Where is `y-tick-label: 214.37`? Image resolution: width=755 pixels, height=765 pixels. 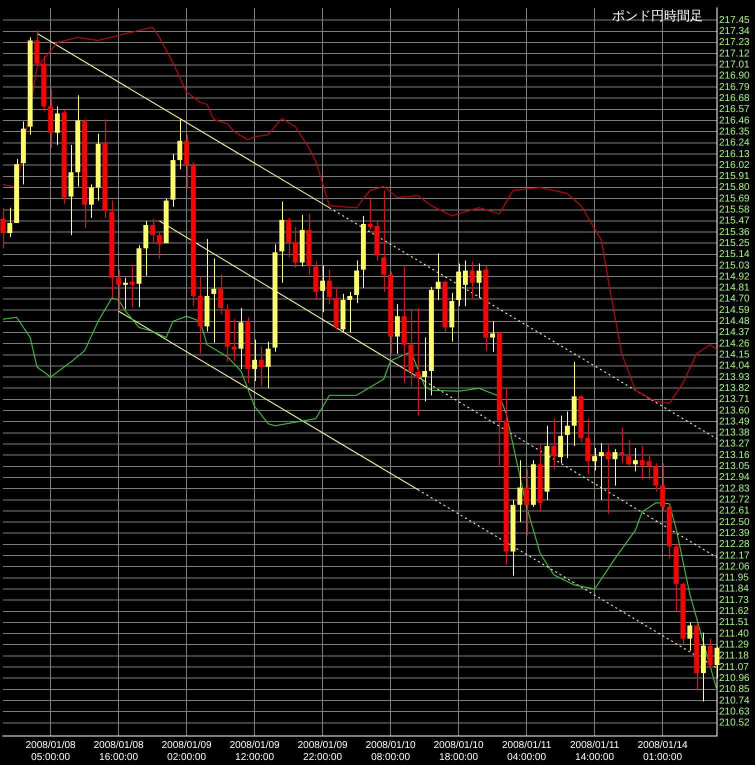 y-tick-label: 214.37 is located at coordinates (734, 332).